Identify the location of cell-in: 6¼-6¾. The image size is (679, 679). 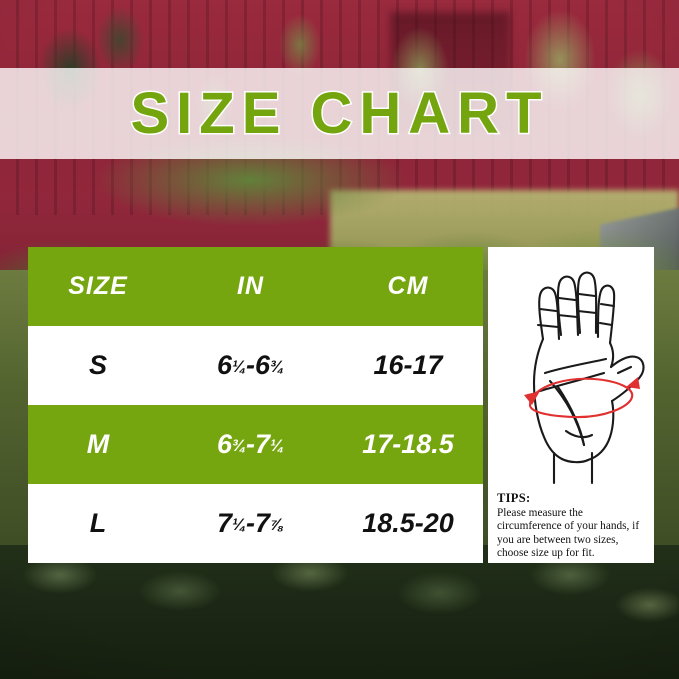
(250, 365).